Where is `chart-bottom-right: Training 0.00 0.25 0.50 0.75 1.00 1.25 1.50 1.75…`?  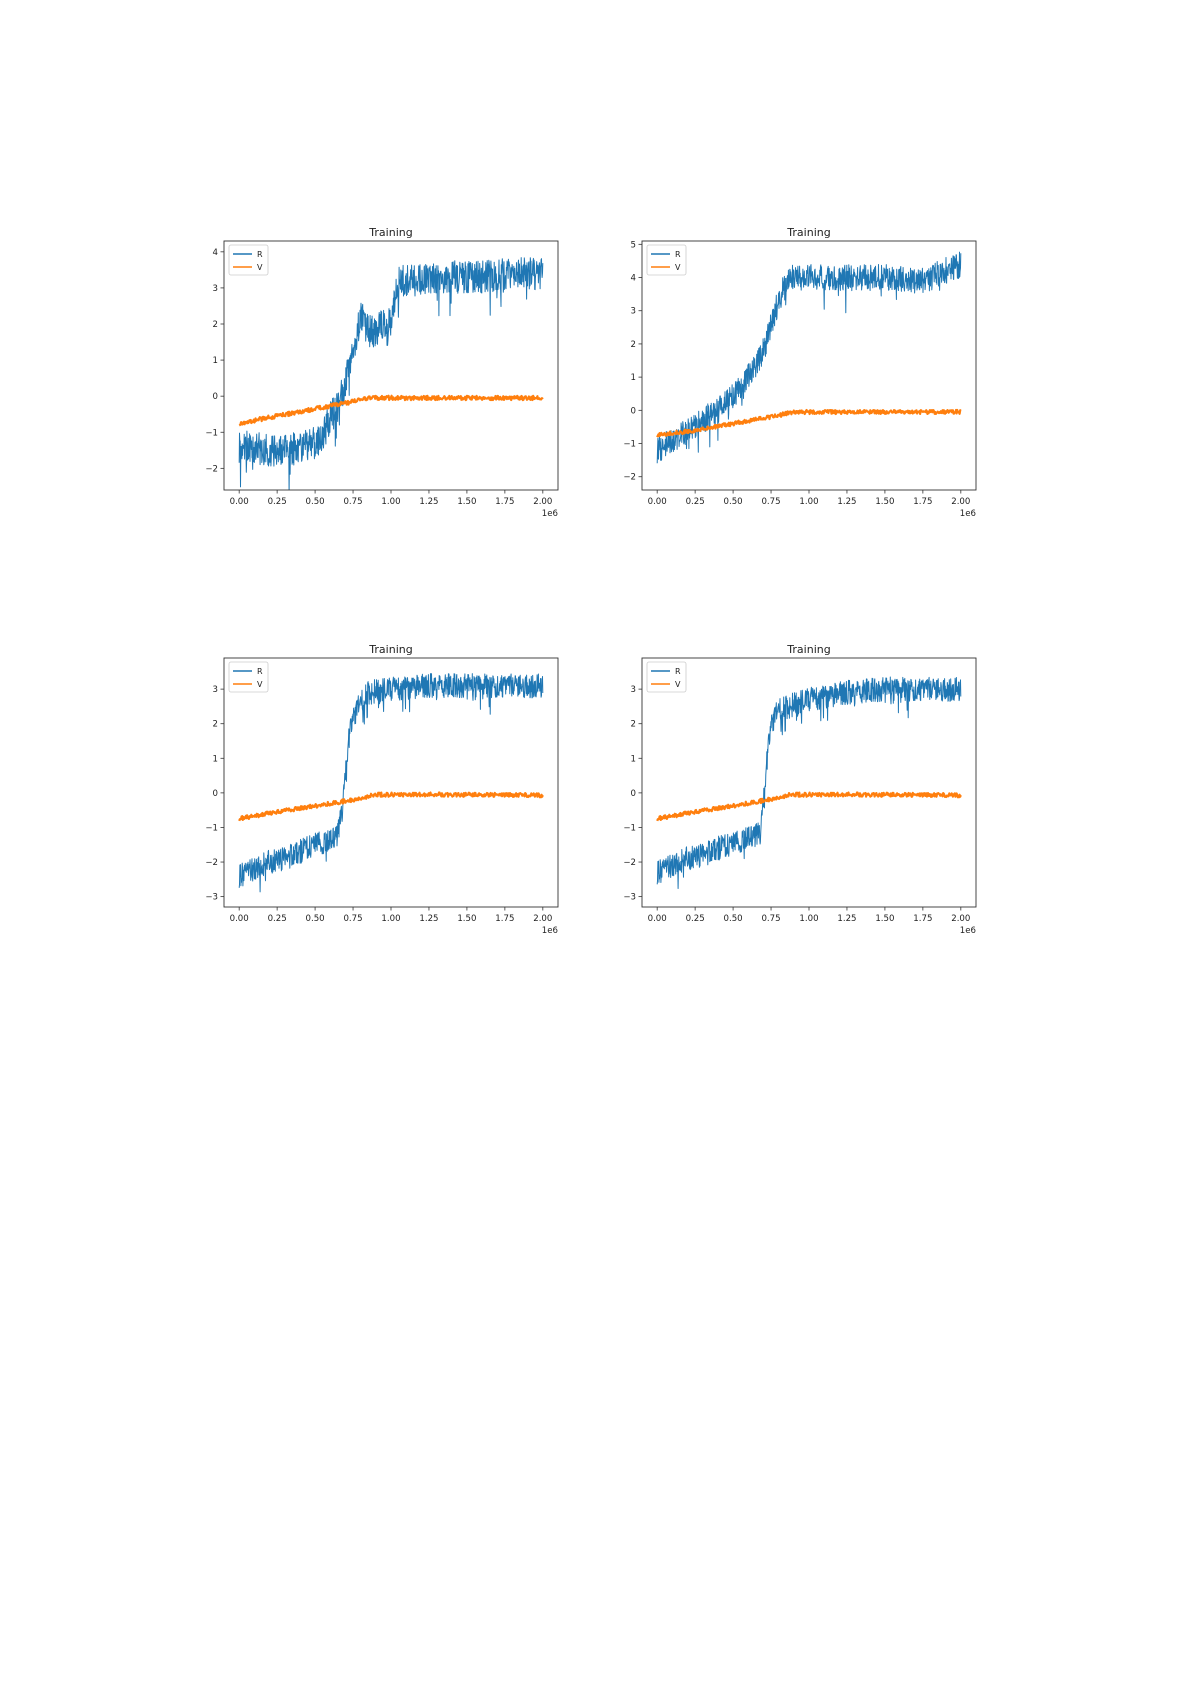 chart-bottom-right: Training 0.00 0.25 0.50 0.75 1.00 1.25 1.50 1.75… is located at coordinates (796, 777).